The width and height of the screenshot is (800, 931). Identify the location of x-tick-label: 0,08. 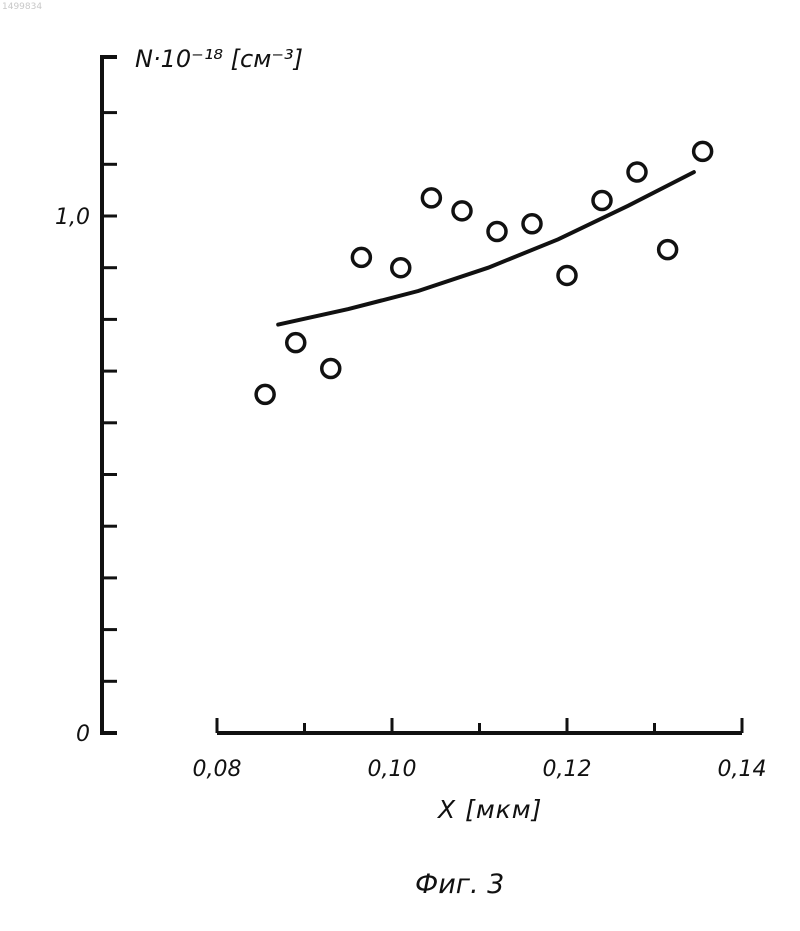
(217, 769).